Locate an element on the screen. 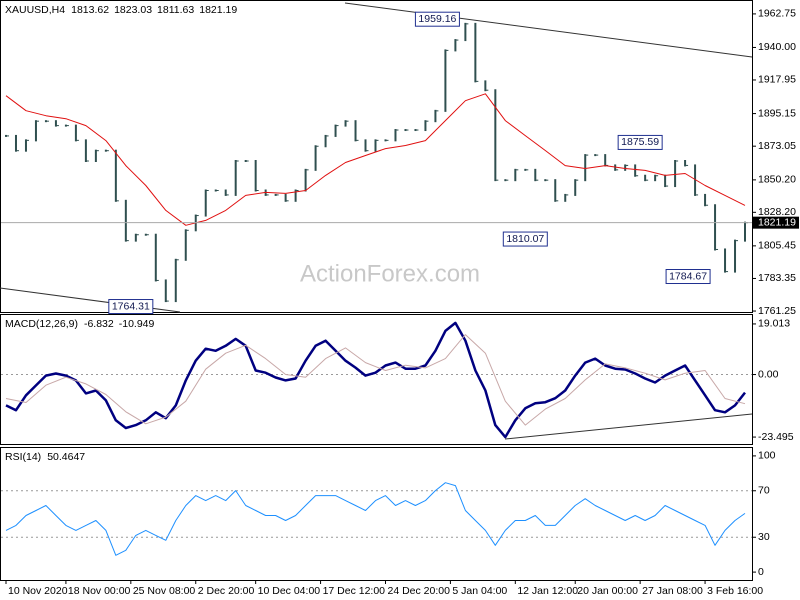  panel-readout: 1811.63 is located at coordinates (175, 10).